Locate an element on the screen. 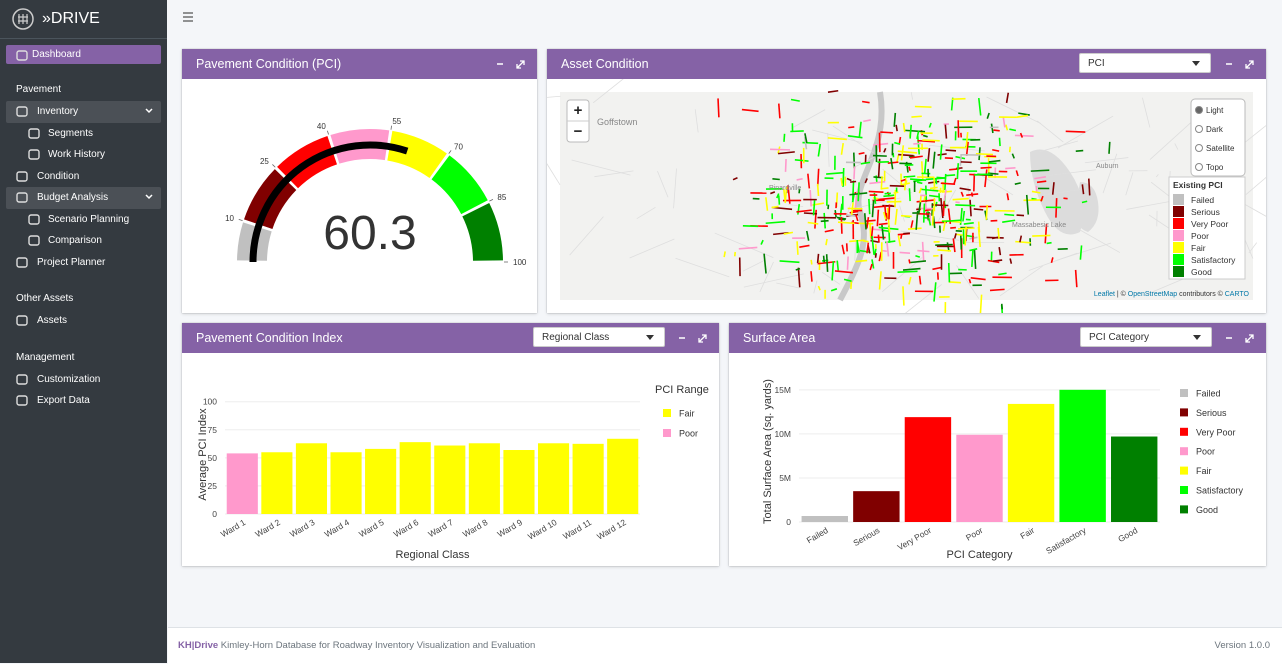  nav-item: Condition is located at coordinates (83, 177).